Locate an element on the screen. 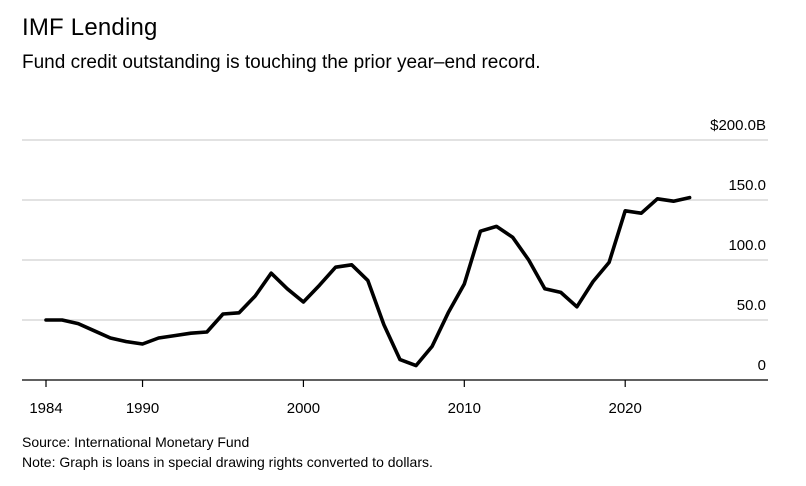  x-tick-label: 1984 is located at coordinates (45, 408).